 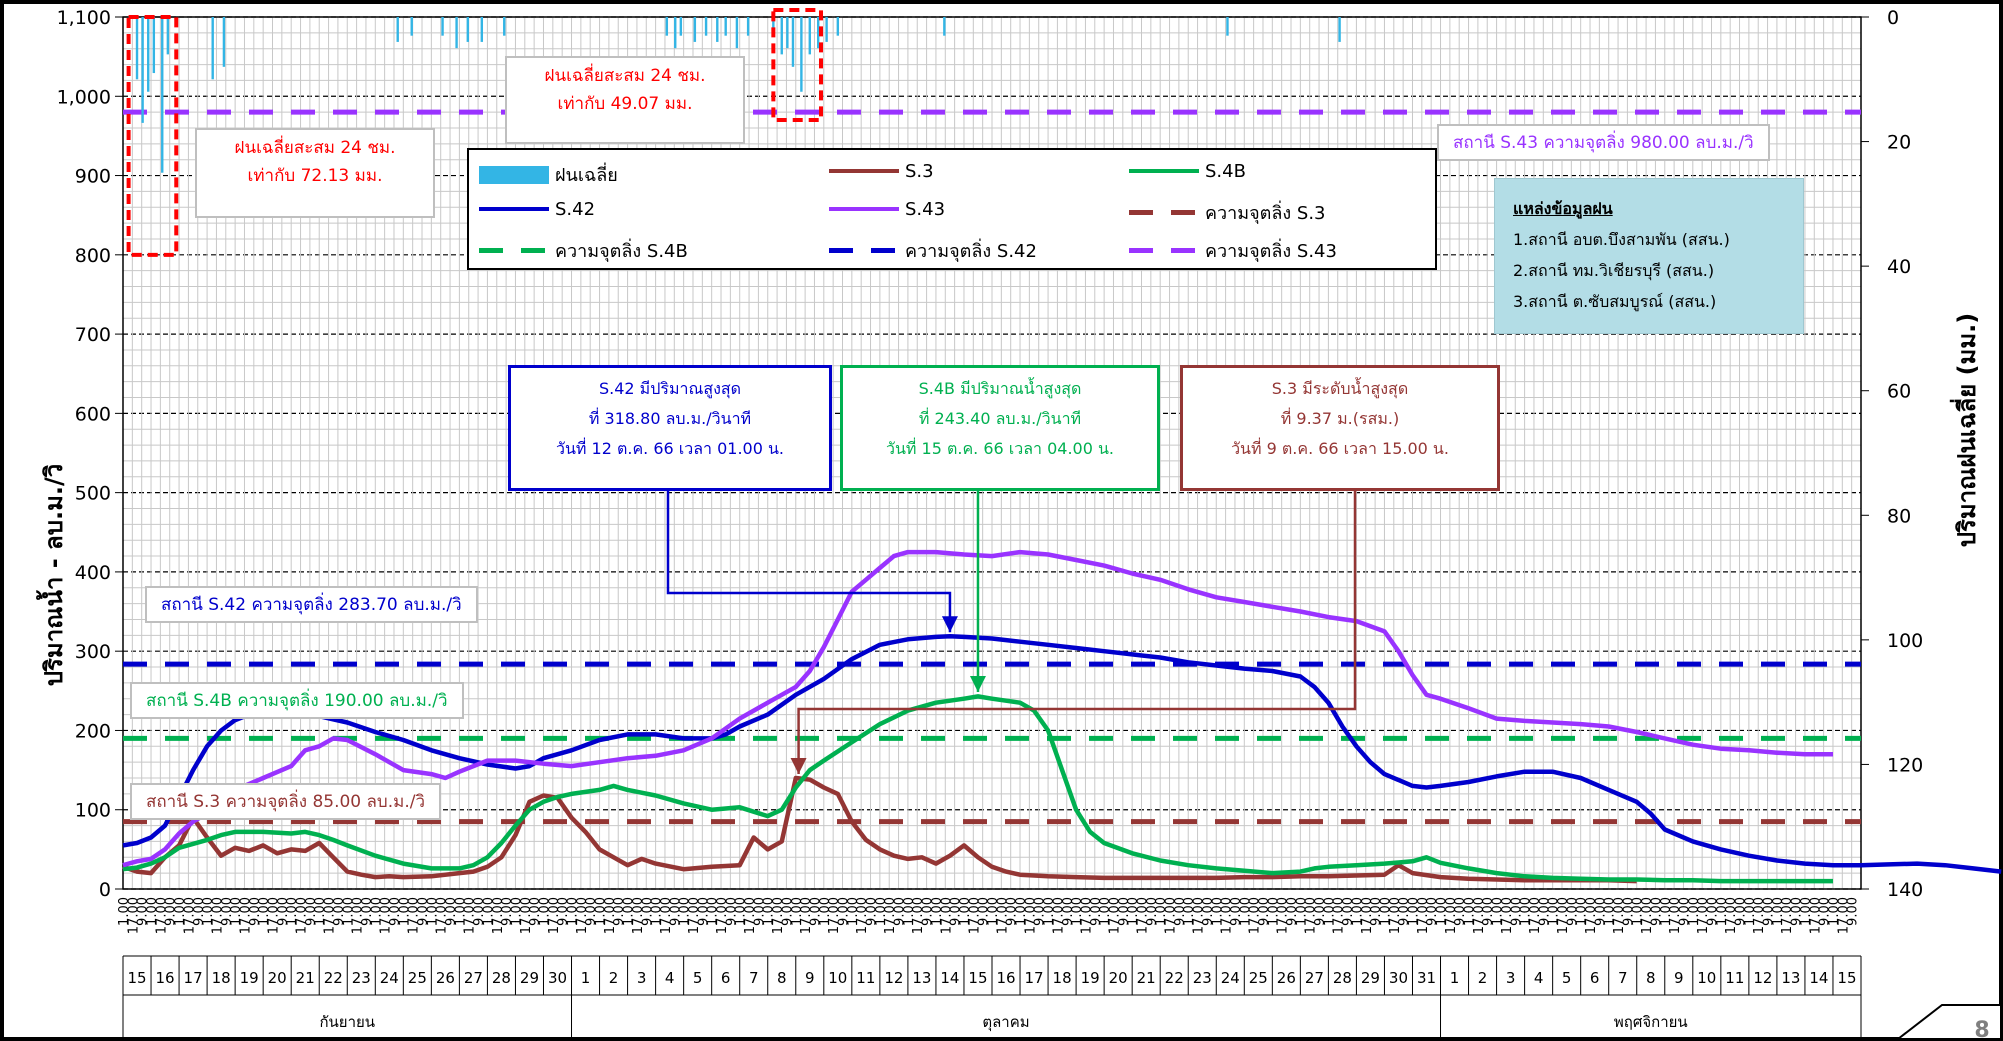 What do you see at coordinates (1118, 978) in the screenshot?
I see `x-day-label: 20` at bounding box center [1118, 978].